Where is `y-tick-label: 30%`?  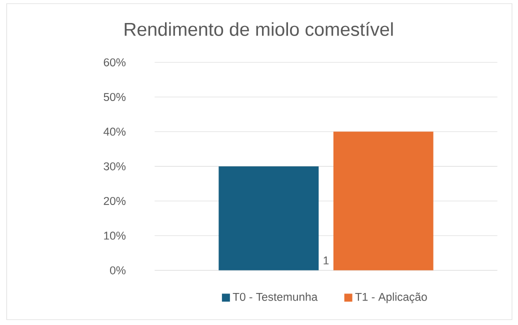
y-tick-label: 30% is located at coordinates (115, 166).